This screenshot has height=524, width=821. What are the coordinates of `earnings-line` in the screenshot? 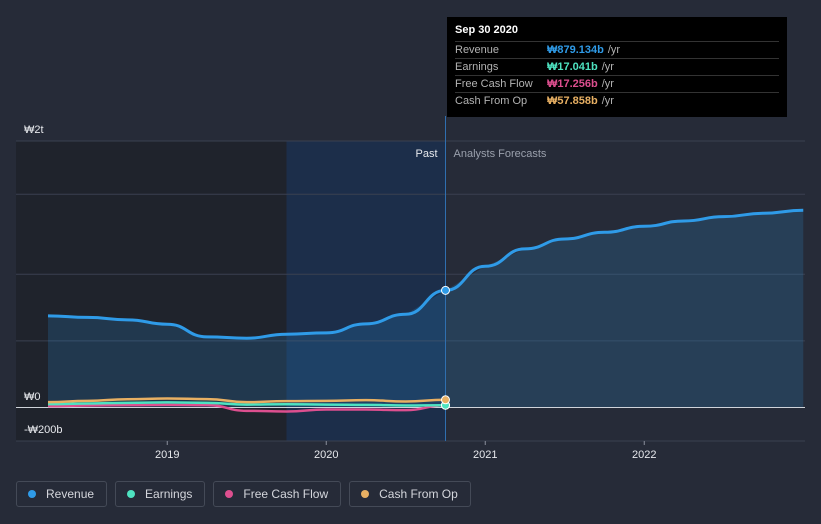 It's located at (246, 404).